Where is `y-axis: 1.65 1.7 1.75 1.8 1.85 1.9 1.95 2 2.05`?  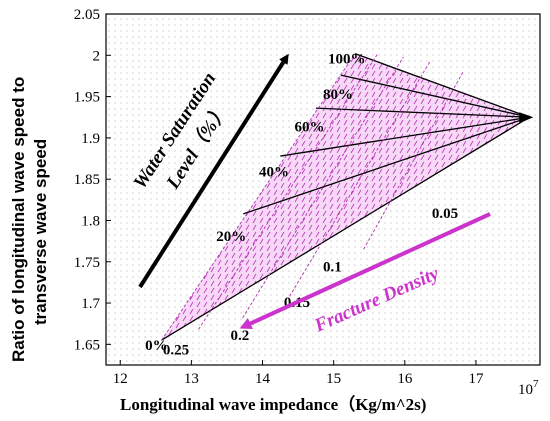 y-axis: 1.65 1.7 1.75 1.8 1.85 1.9 1.95 2 2.05 is located at coordinates (92, 180).